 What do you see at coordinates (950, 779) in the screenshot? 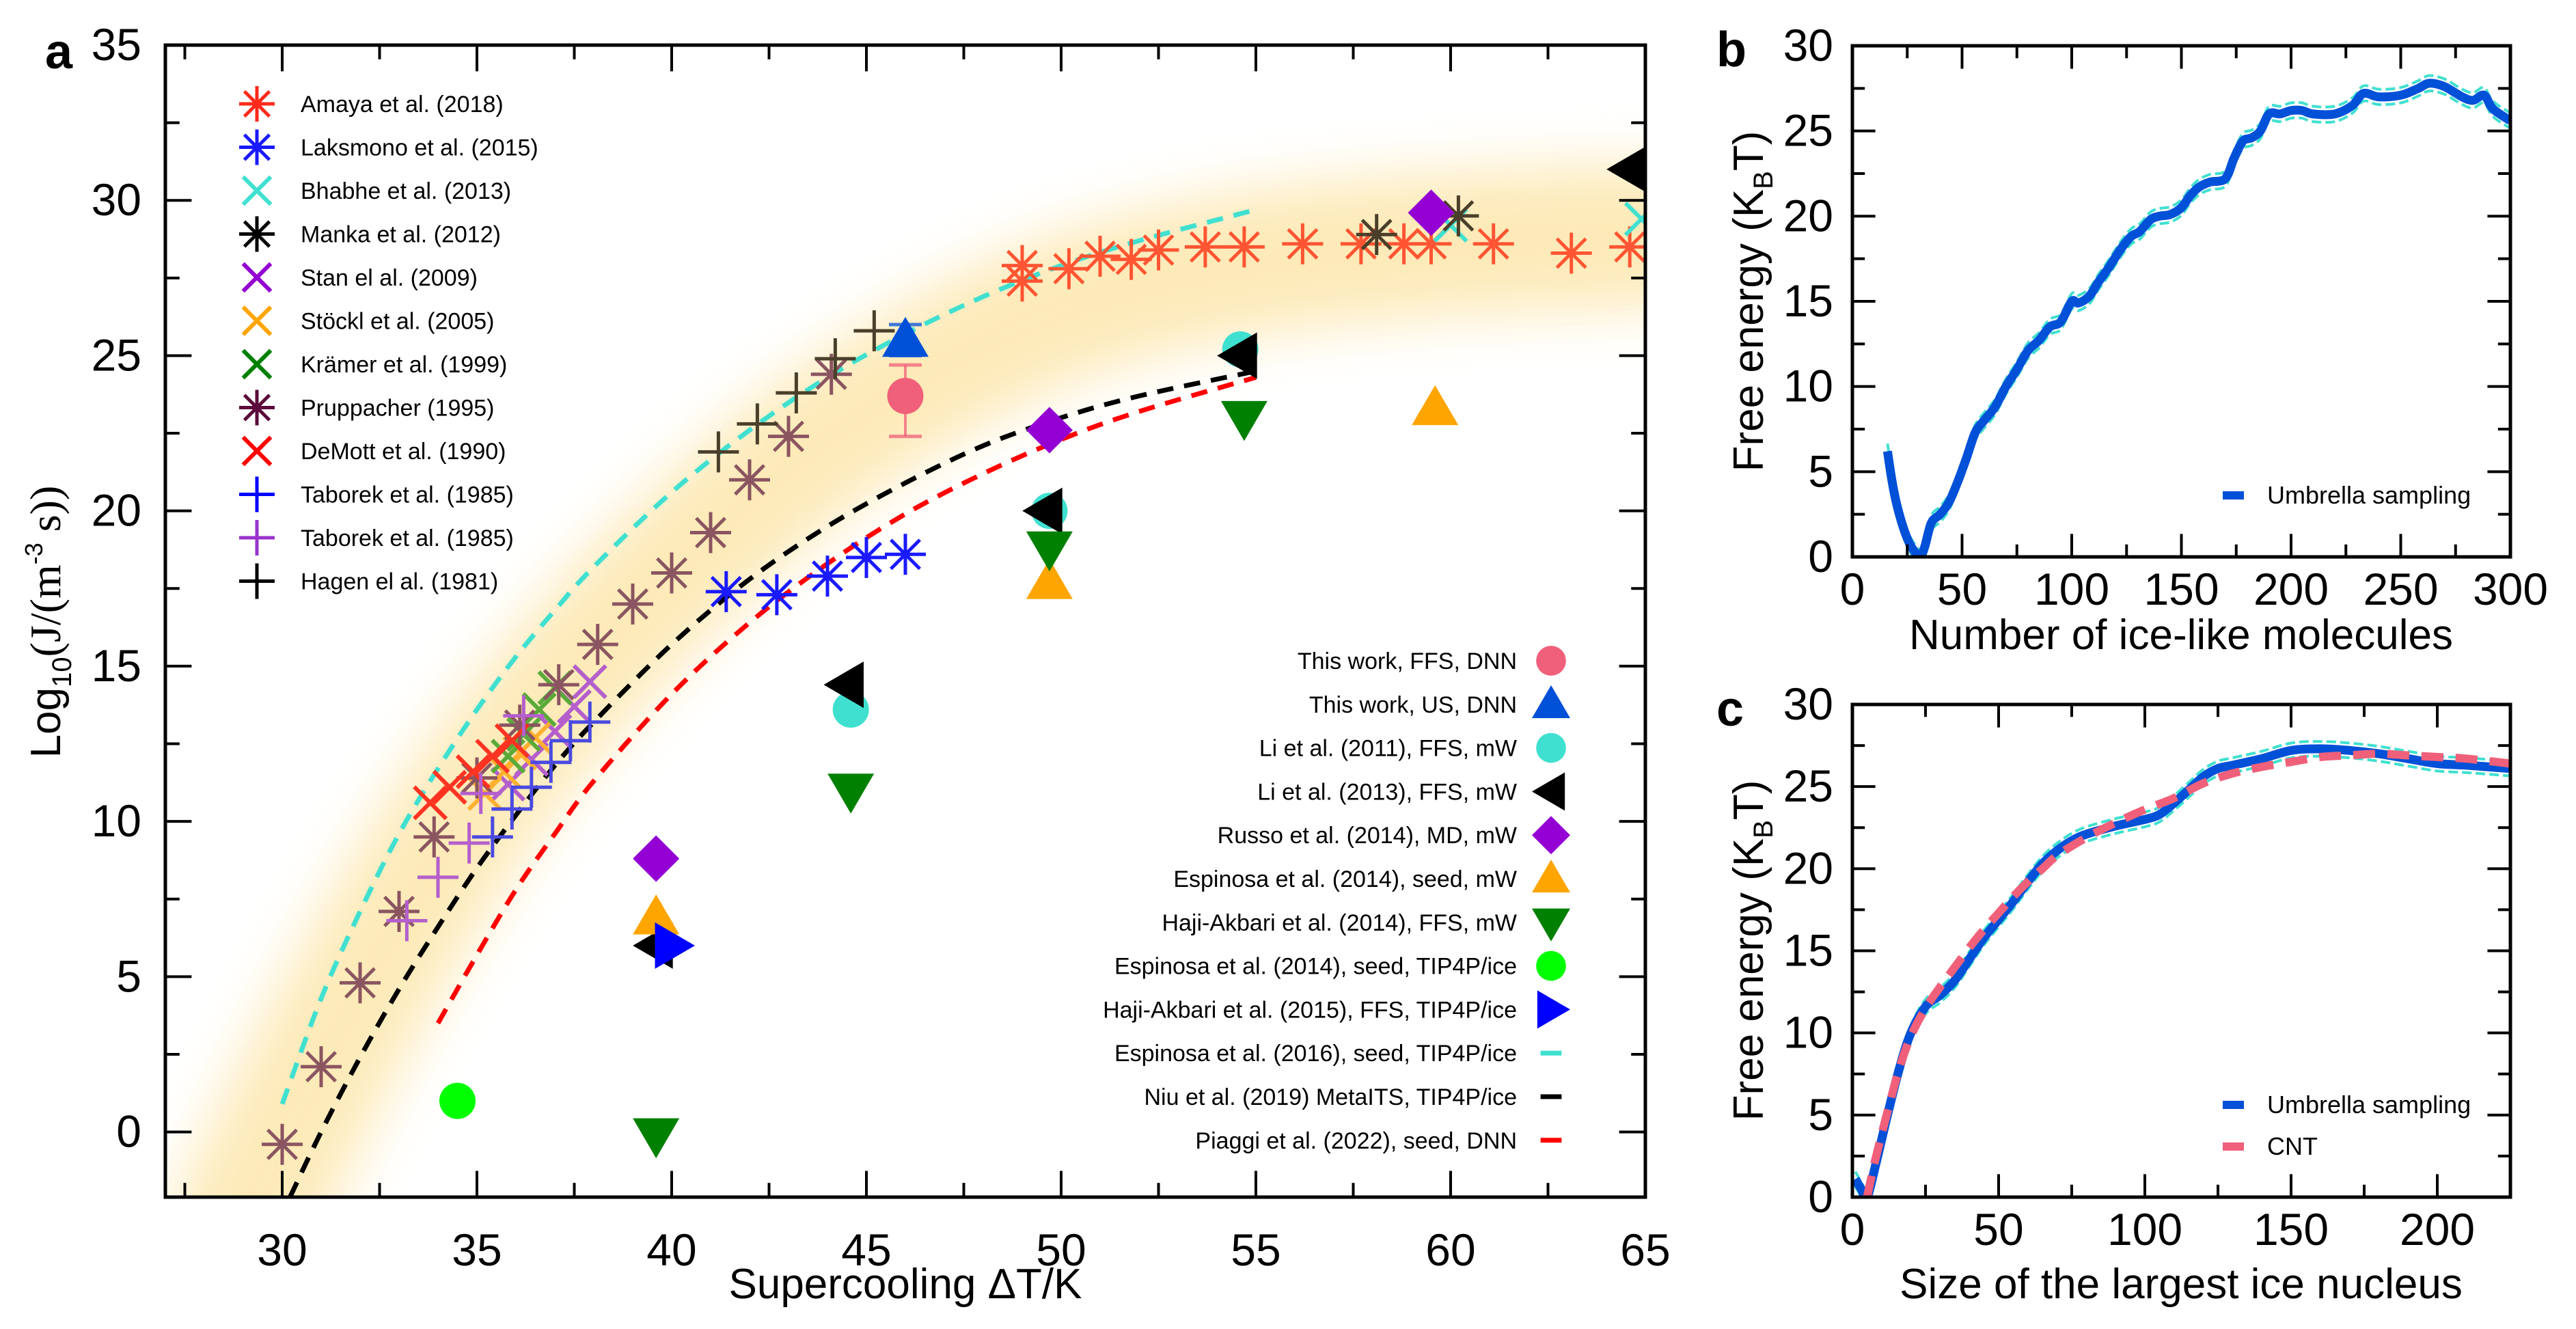
I see `series-haji-akbari-et-al-2014-ffs-mw` at bounding box center [950, 779].